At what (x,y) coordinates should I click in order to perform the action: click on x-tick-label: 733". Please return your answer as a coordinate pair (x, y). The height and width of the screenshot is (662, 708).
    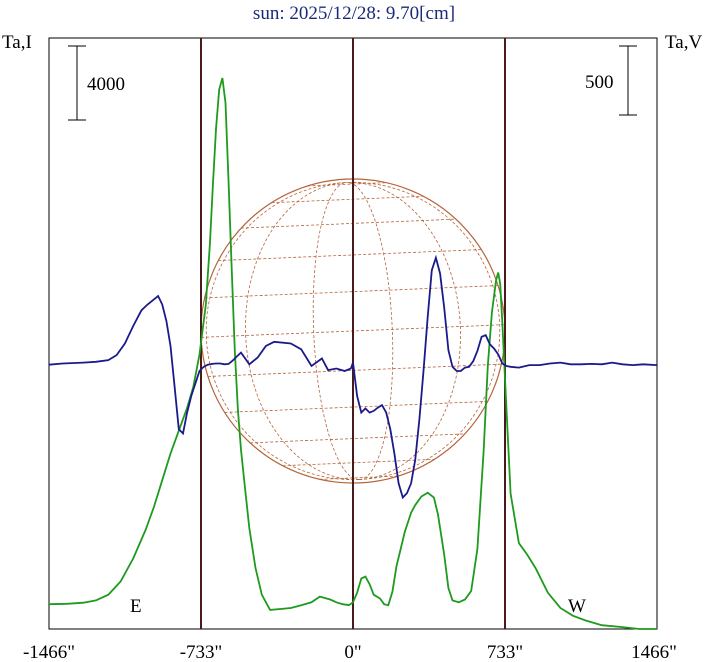
    Looking at the image, I should click on (505, 652).